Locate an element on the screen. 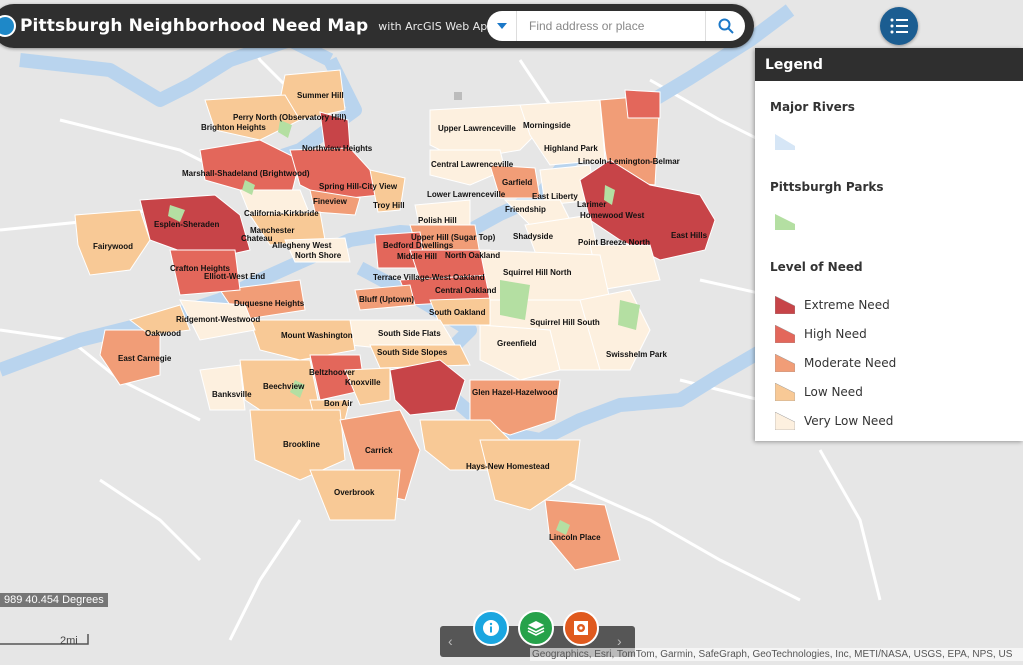 The height and width of the screenshot is (665, 1023). layers-button is located at coordinates (536, 628).